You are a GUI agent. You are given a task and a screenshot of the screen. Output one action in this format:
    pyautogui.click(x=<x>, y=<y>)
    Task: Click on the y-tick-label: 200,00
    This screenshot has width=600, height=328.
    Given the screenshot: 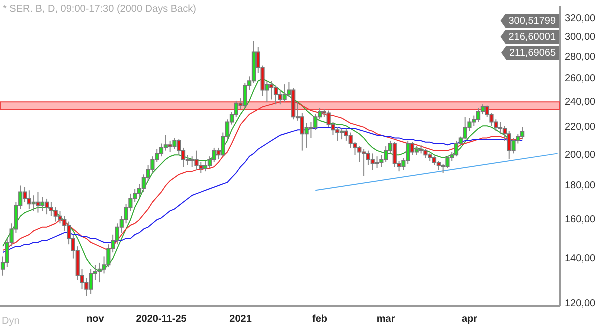 What is the action you would take?
    pyautogui.click(x=580, y=155)
    